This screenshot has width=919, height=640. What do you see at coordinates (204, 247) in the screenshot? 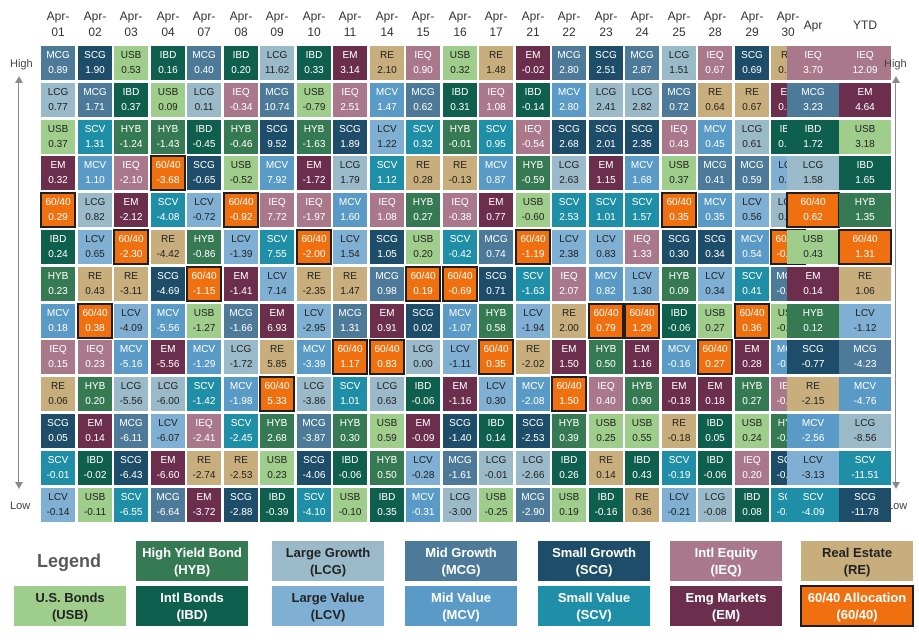
I see `quilt-cell: HYB -0.86` at bounding box center [204, 247].